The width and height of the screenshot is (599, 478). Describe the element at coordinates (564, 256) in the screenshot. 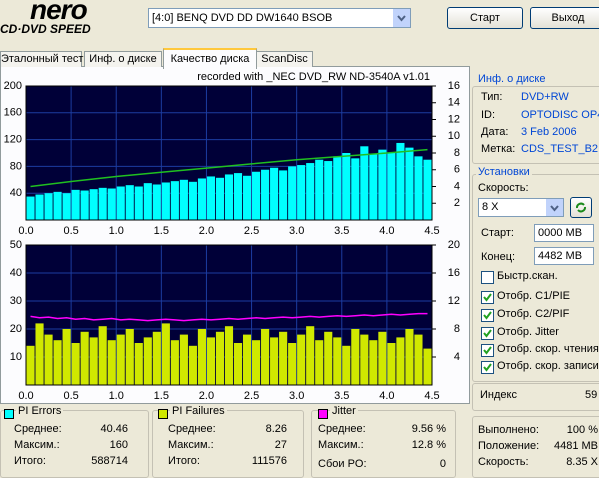

I see `end-input: 4482 MB` at that location.